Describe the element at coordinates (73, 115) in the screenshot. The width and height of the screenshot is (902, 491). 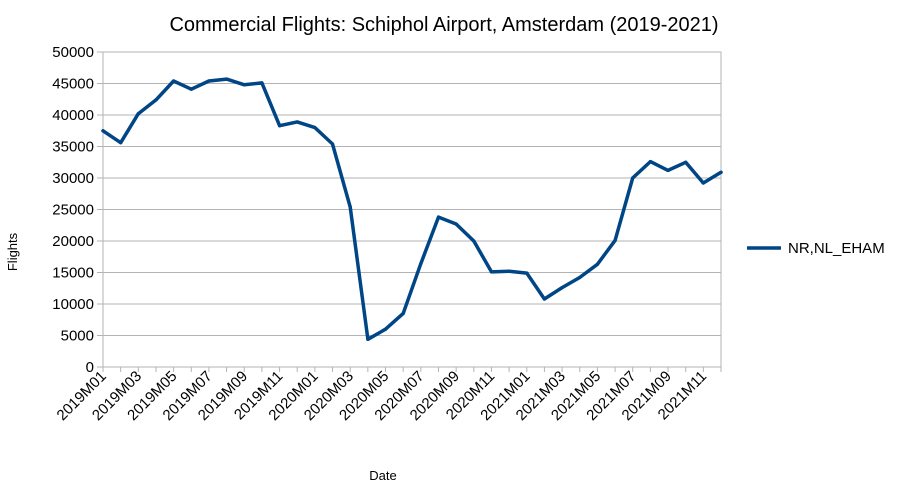
I see `y-tick-label: 40000` at that location.